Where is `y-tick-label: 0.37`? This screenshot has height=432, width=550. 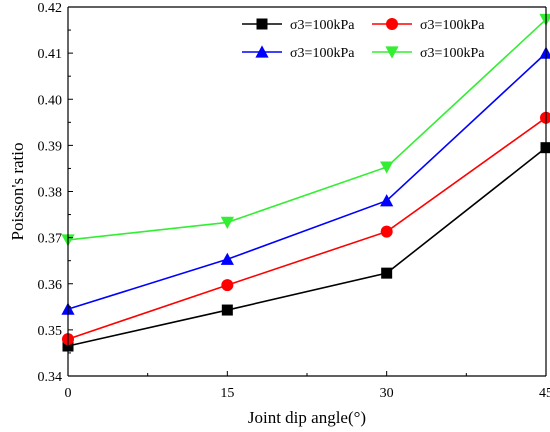
y-tick-label: 0.37 is located at coordinates (50, 239).